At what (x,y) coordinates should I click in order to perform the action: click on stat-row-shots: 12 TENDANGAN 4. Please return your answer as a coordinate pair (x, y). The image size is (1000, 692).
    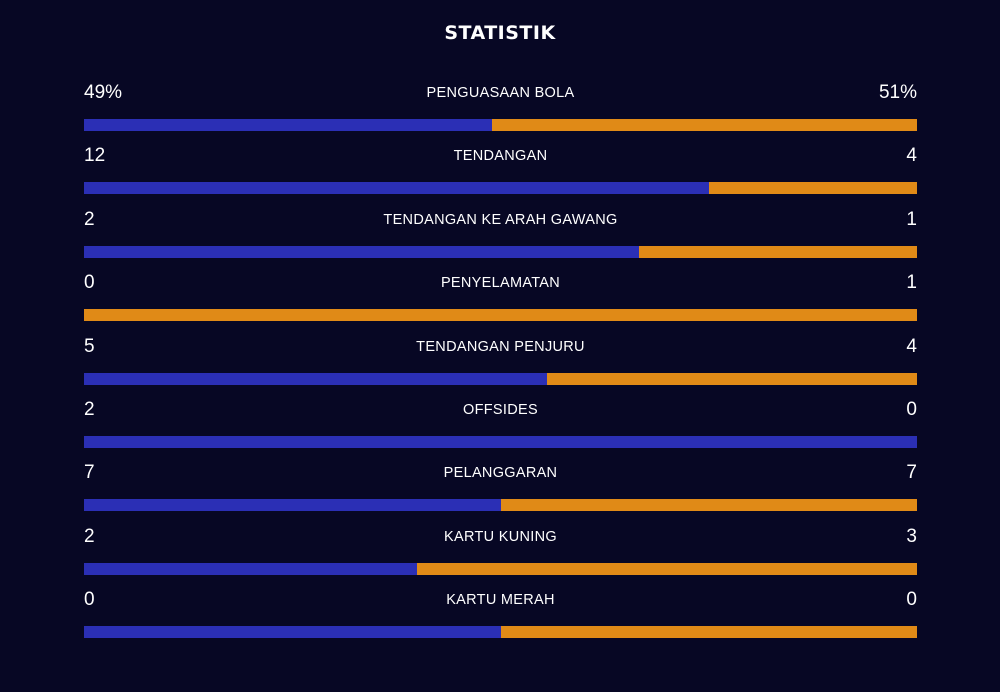
    Looking at the image, I should click on (500, 174).